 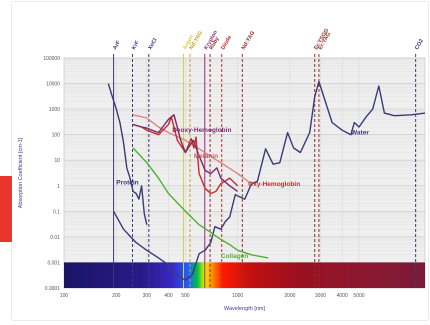 I want to click on red-side-tab, so click(x=6, y=209).